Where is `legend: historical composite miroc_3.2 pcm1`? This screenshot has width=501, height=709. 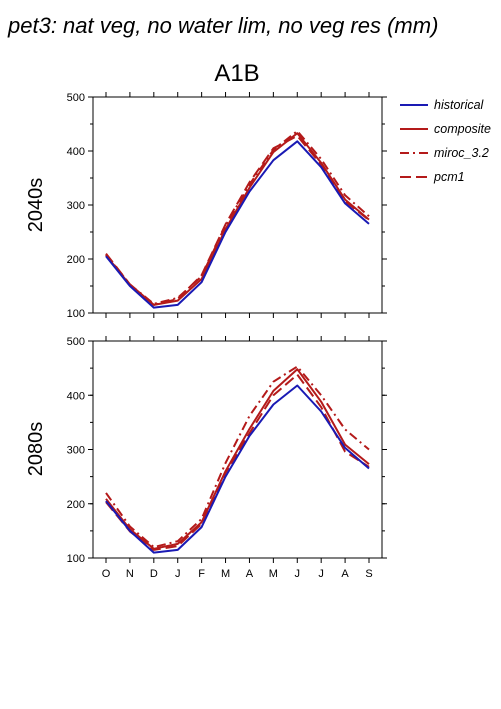
legend: historical composite miroc_3.2 pcm1 is located at coordinates (445, 141).